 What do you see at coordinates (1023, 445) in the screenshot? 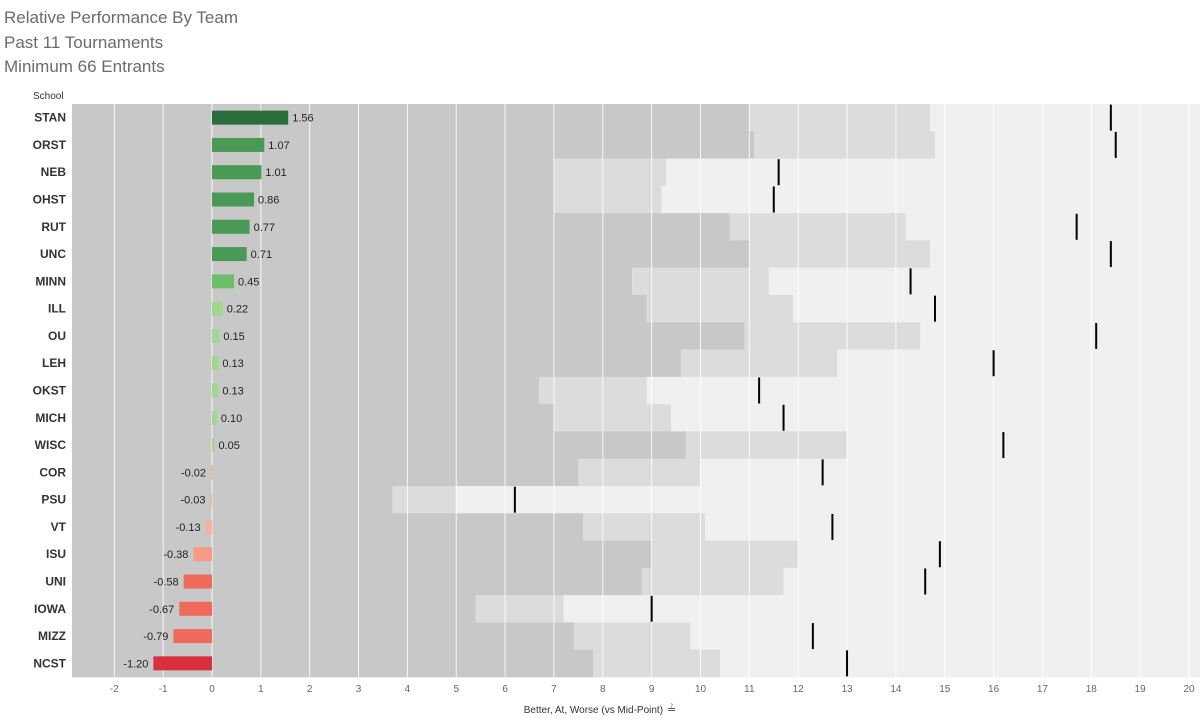
I see `band-better-wisc` at bounding box center [1023, 445].